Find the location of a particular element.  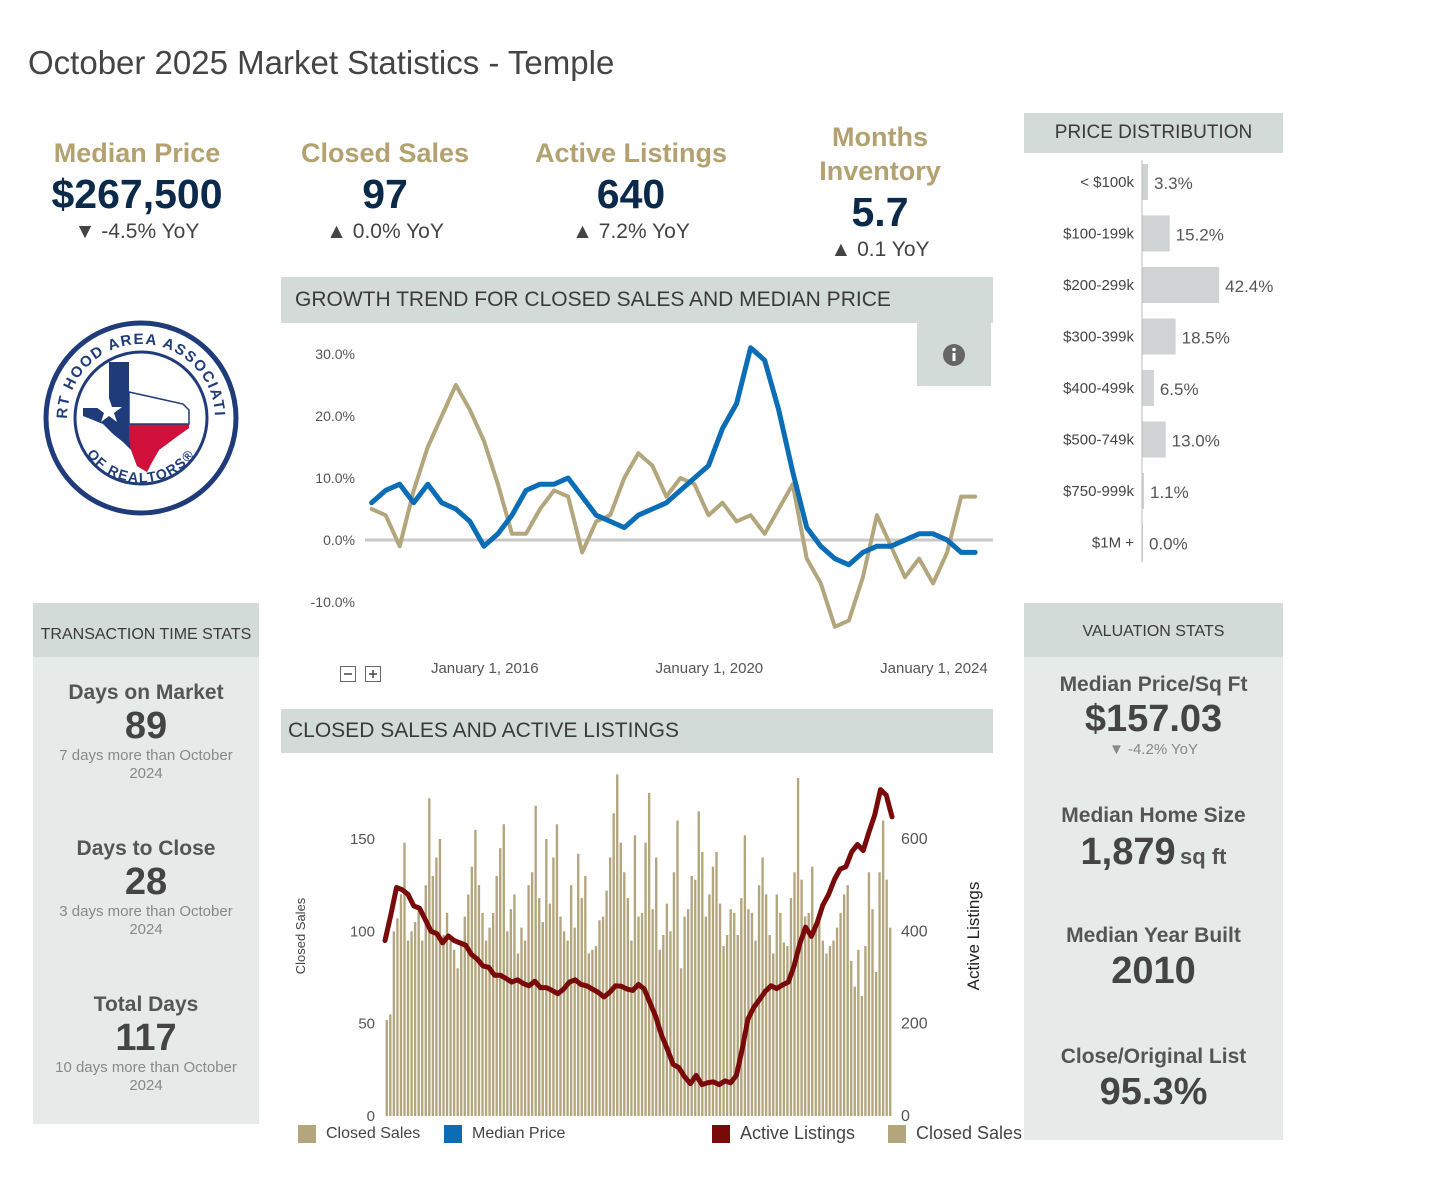

x-tick-label: January 1, 2024 is located at coordinates (934, 668).